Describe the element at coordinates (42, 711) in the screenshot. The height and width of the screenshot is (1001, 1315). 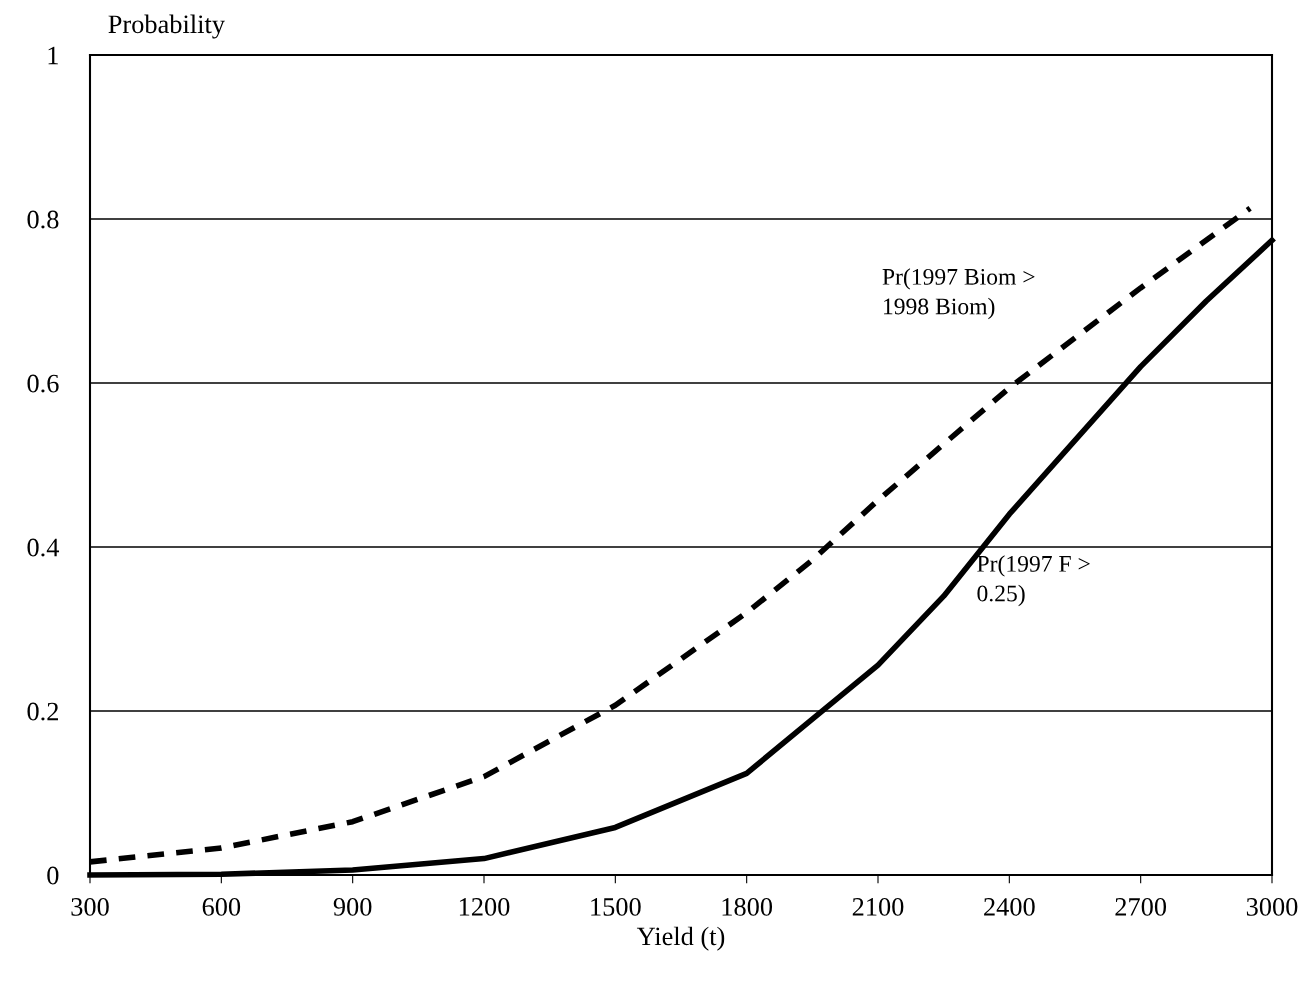
I see `y-tick-label: 0.2` at that location.